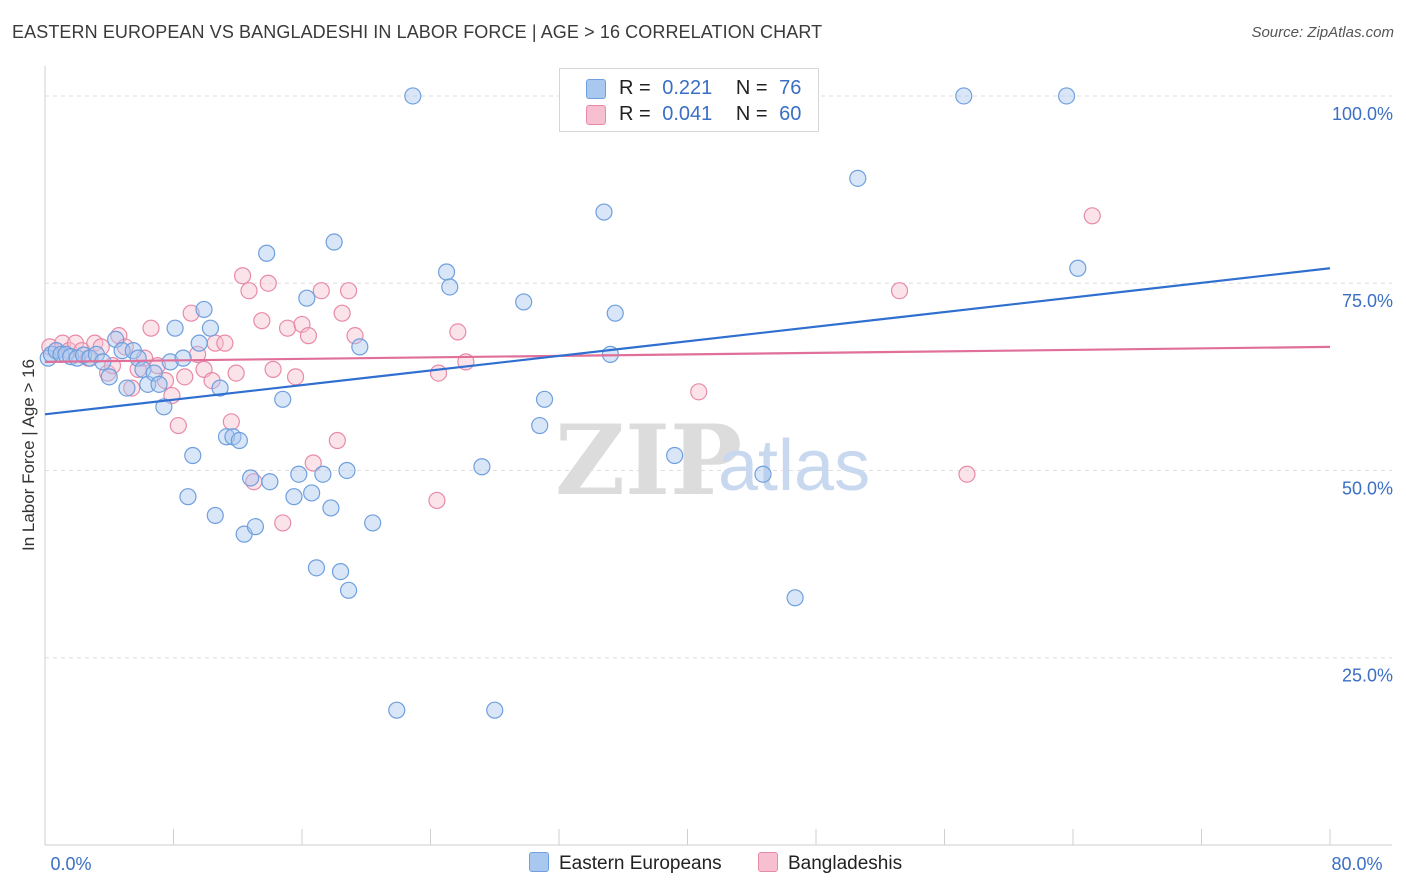 This screenshot has width=1406, height=892. What do you see at coordinates (790, 114) in the screenshot?
I see `legend-bangladeshi-n: 60` at bounding box center [790, 114].